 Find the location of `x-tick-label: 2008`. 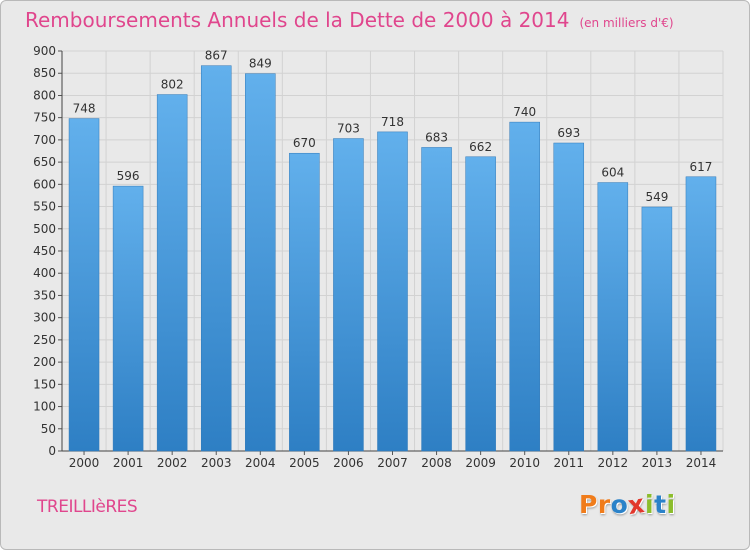

x-tick-label: 2008 is located at coordinates (436, 463).